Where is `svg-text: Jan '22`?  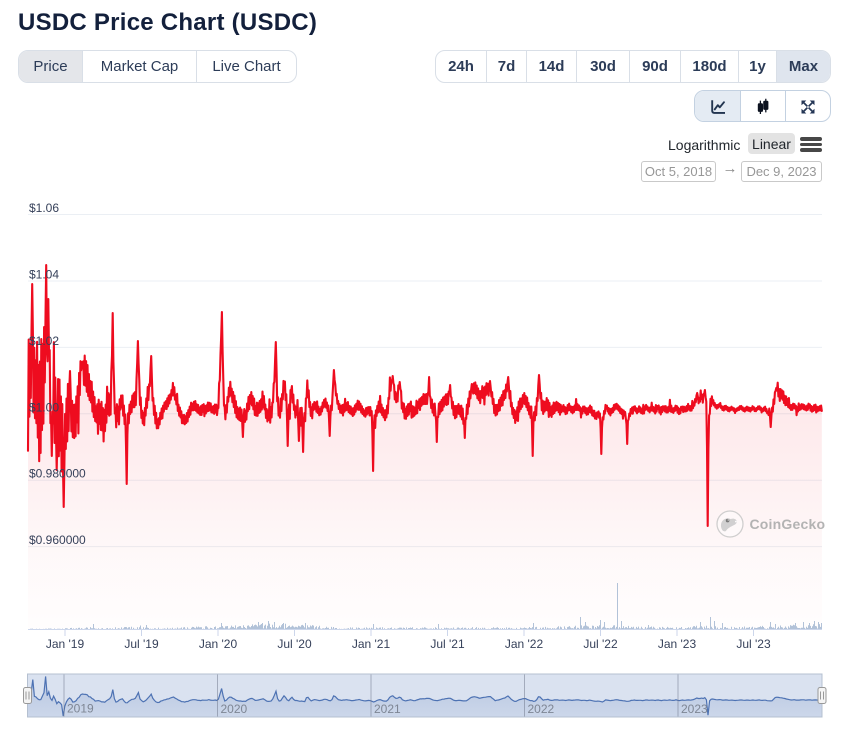 svg-text: Jan '22 is located at coordinates (524, 644).